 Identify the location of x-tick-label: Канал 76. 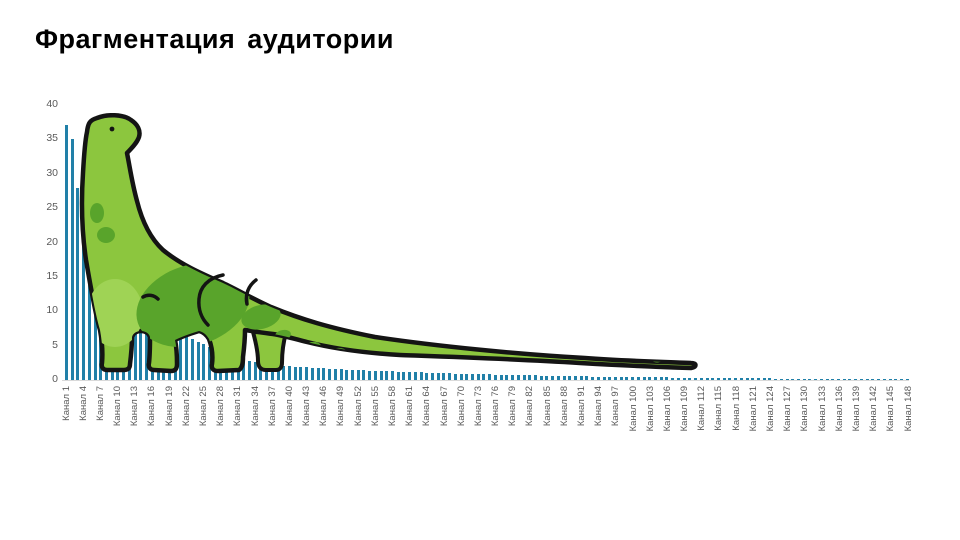
(496, 406).